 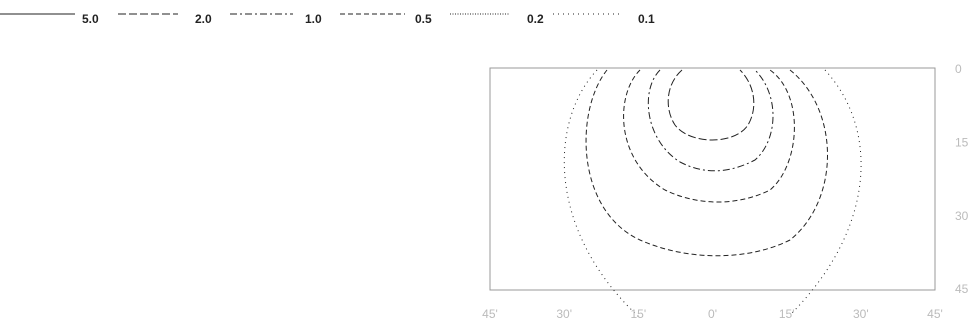 I want to click on y-tick-label: 30, so click(x=962, y=216).